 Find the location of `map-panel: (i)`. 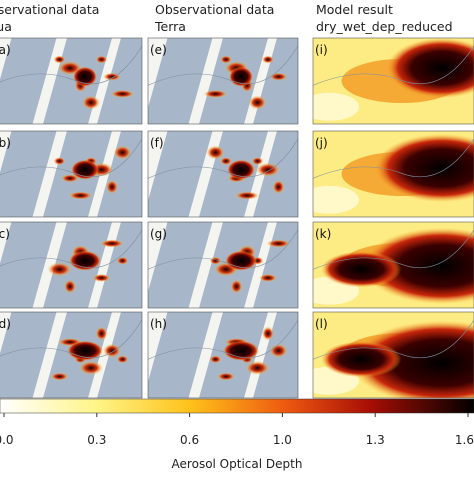

map-panel: (i) is located at coordinates (393, 81).